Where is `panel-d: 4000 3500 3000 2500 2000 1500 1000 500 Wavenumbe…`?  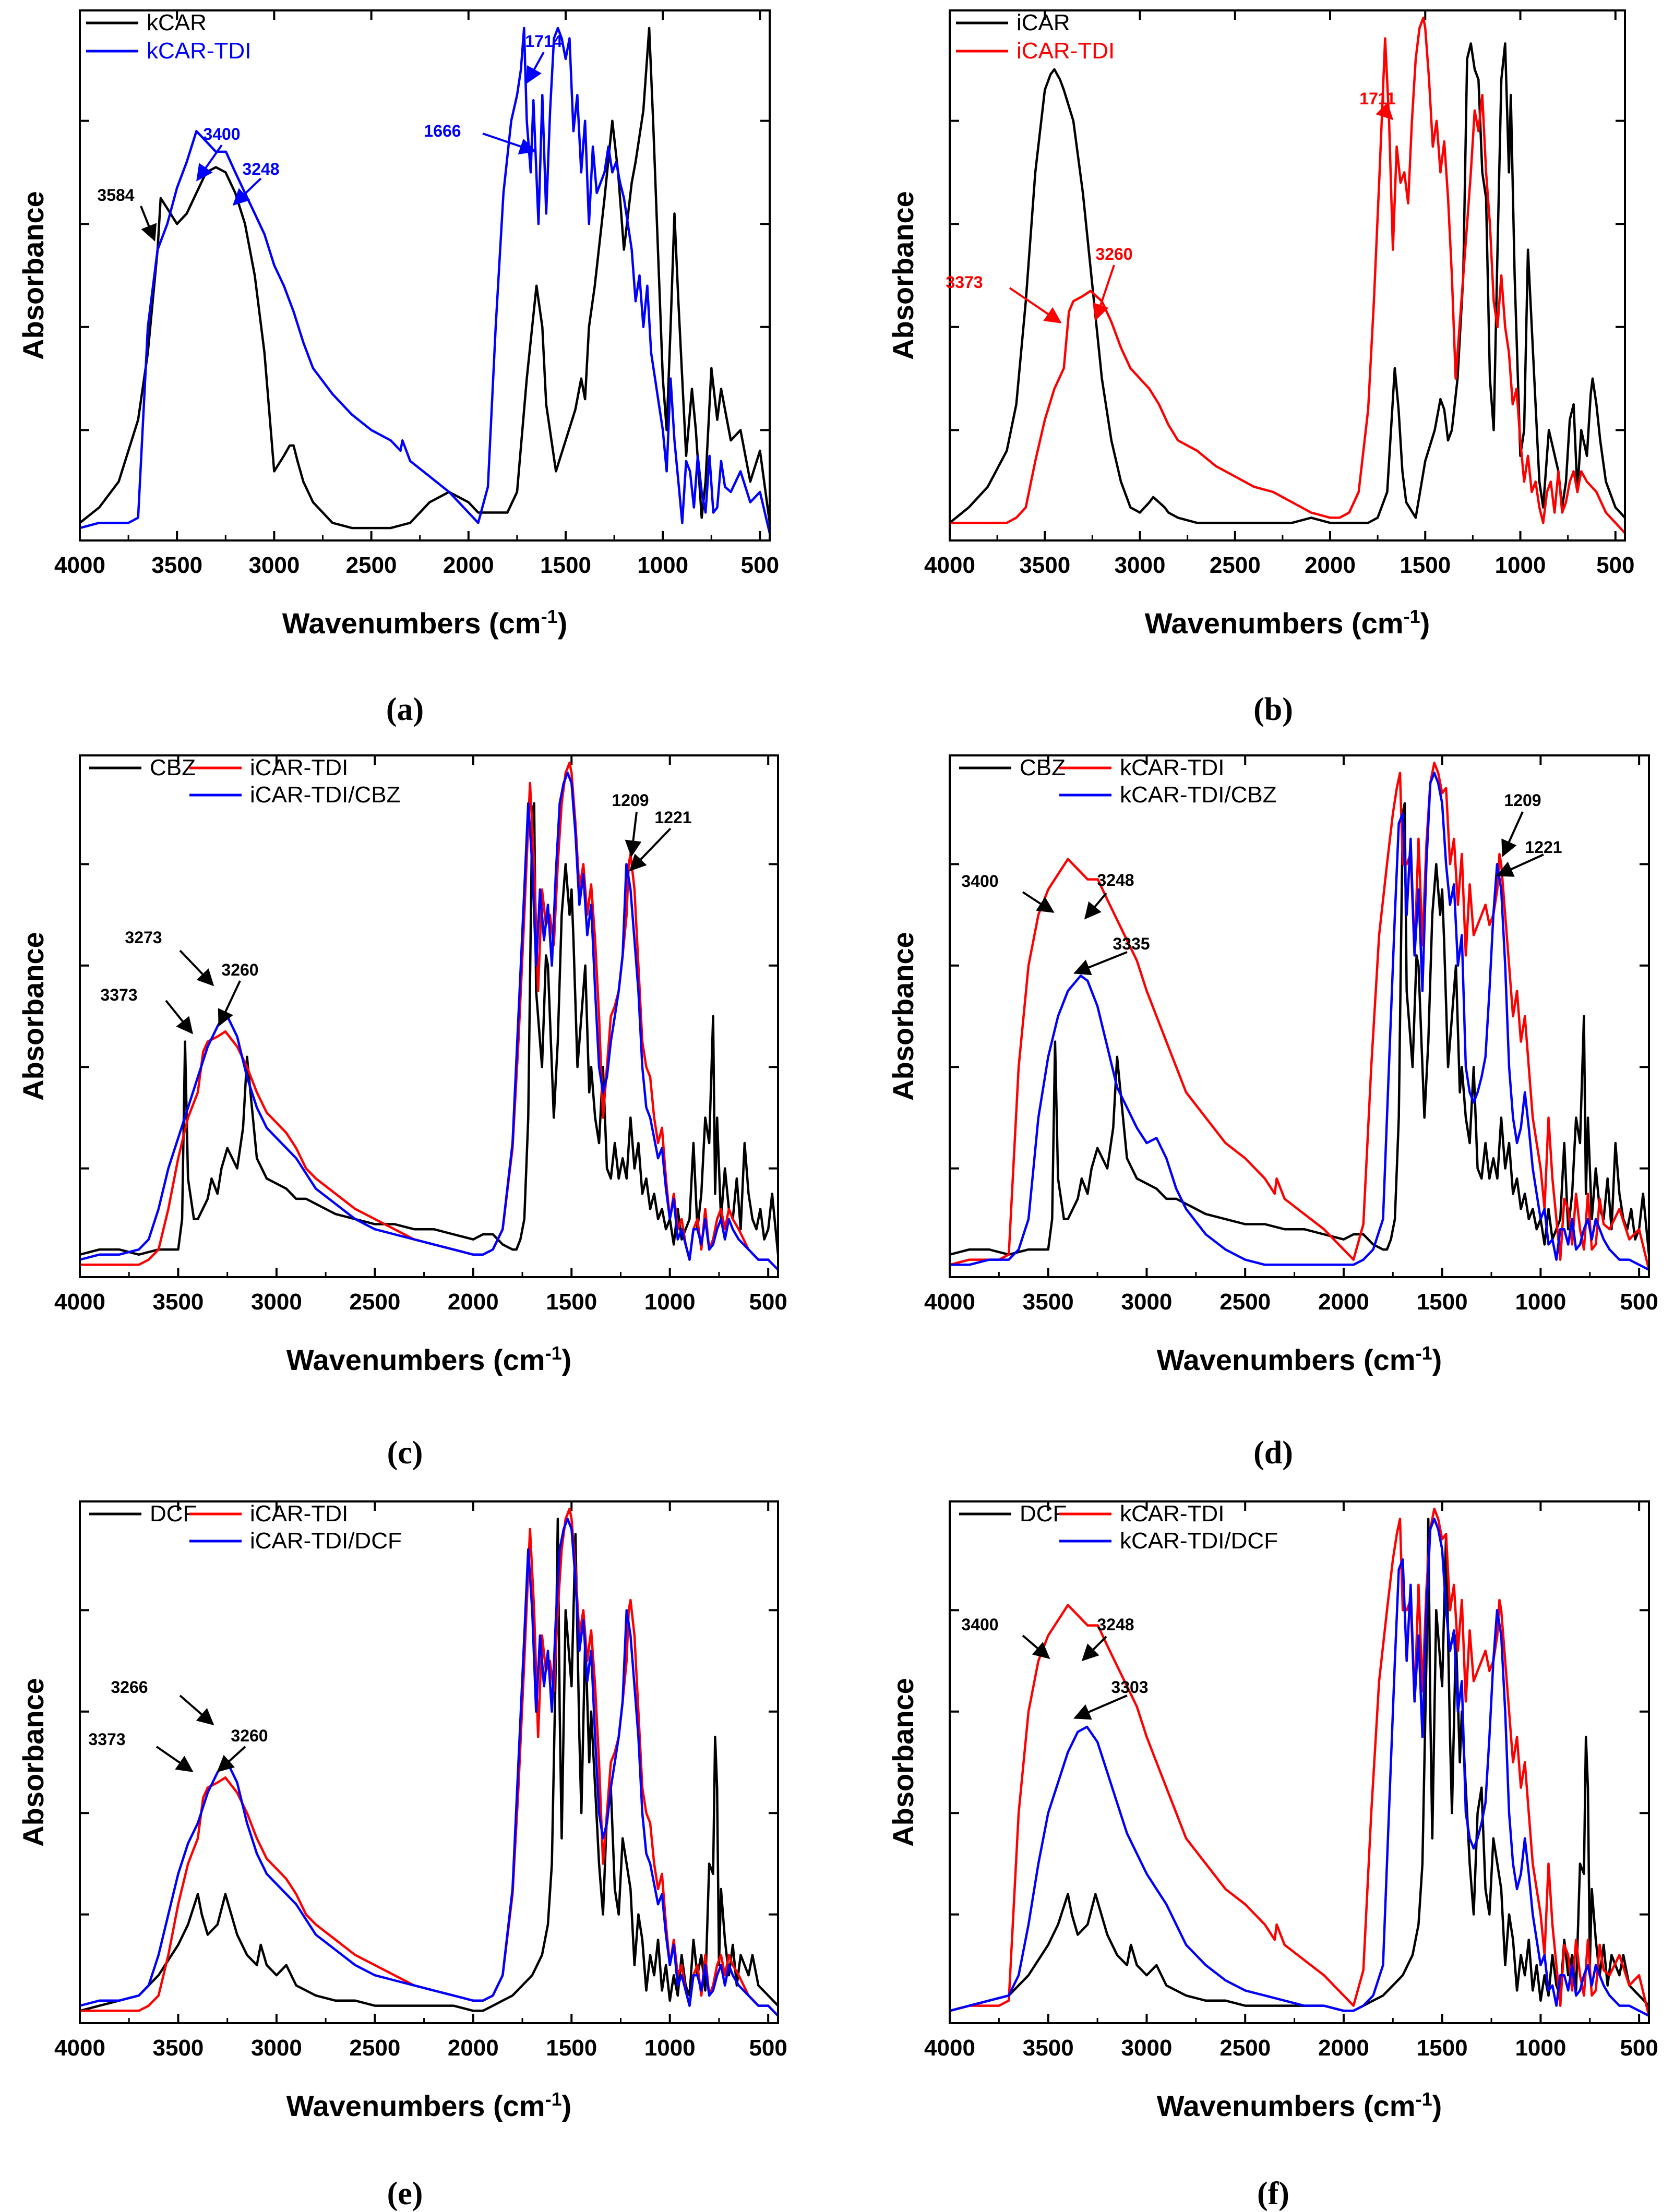
panel-d: 4000 3500 3000 2500 2000 1500 1000 500 Wavenumbe… is located at coordinates (1272, 1113).